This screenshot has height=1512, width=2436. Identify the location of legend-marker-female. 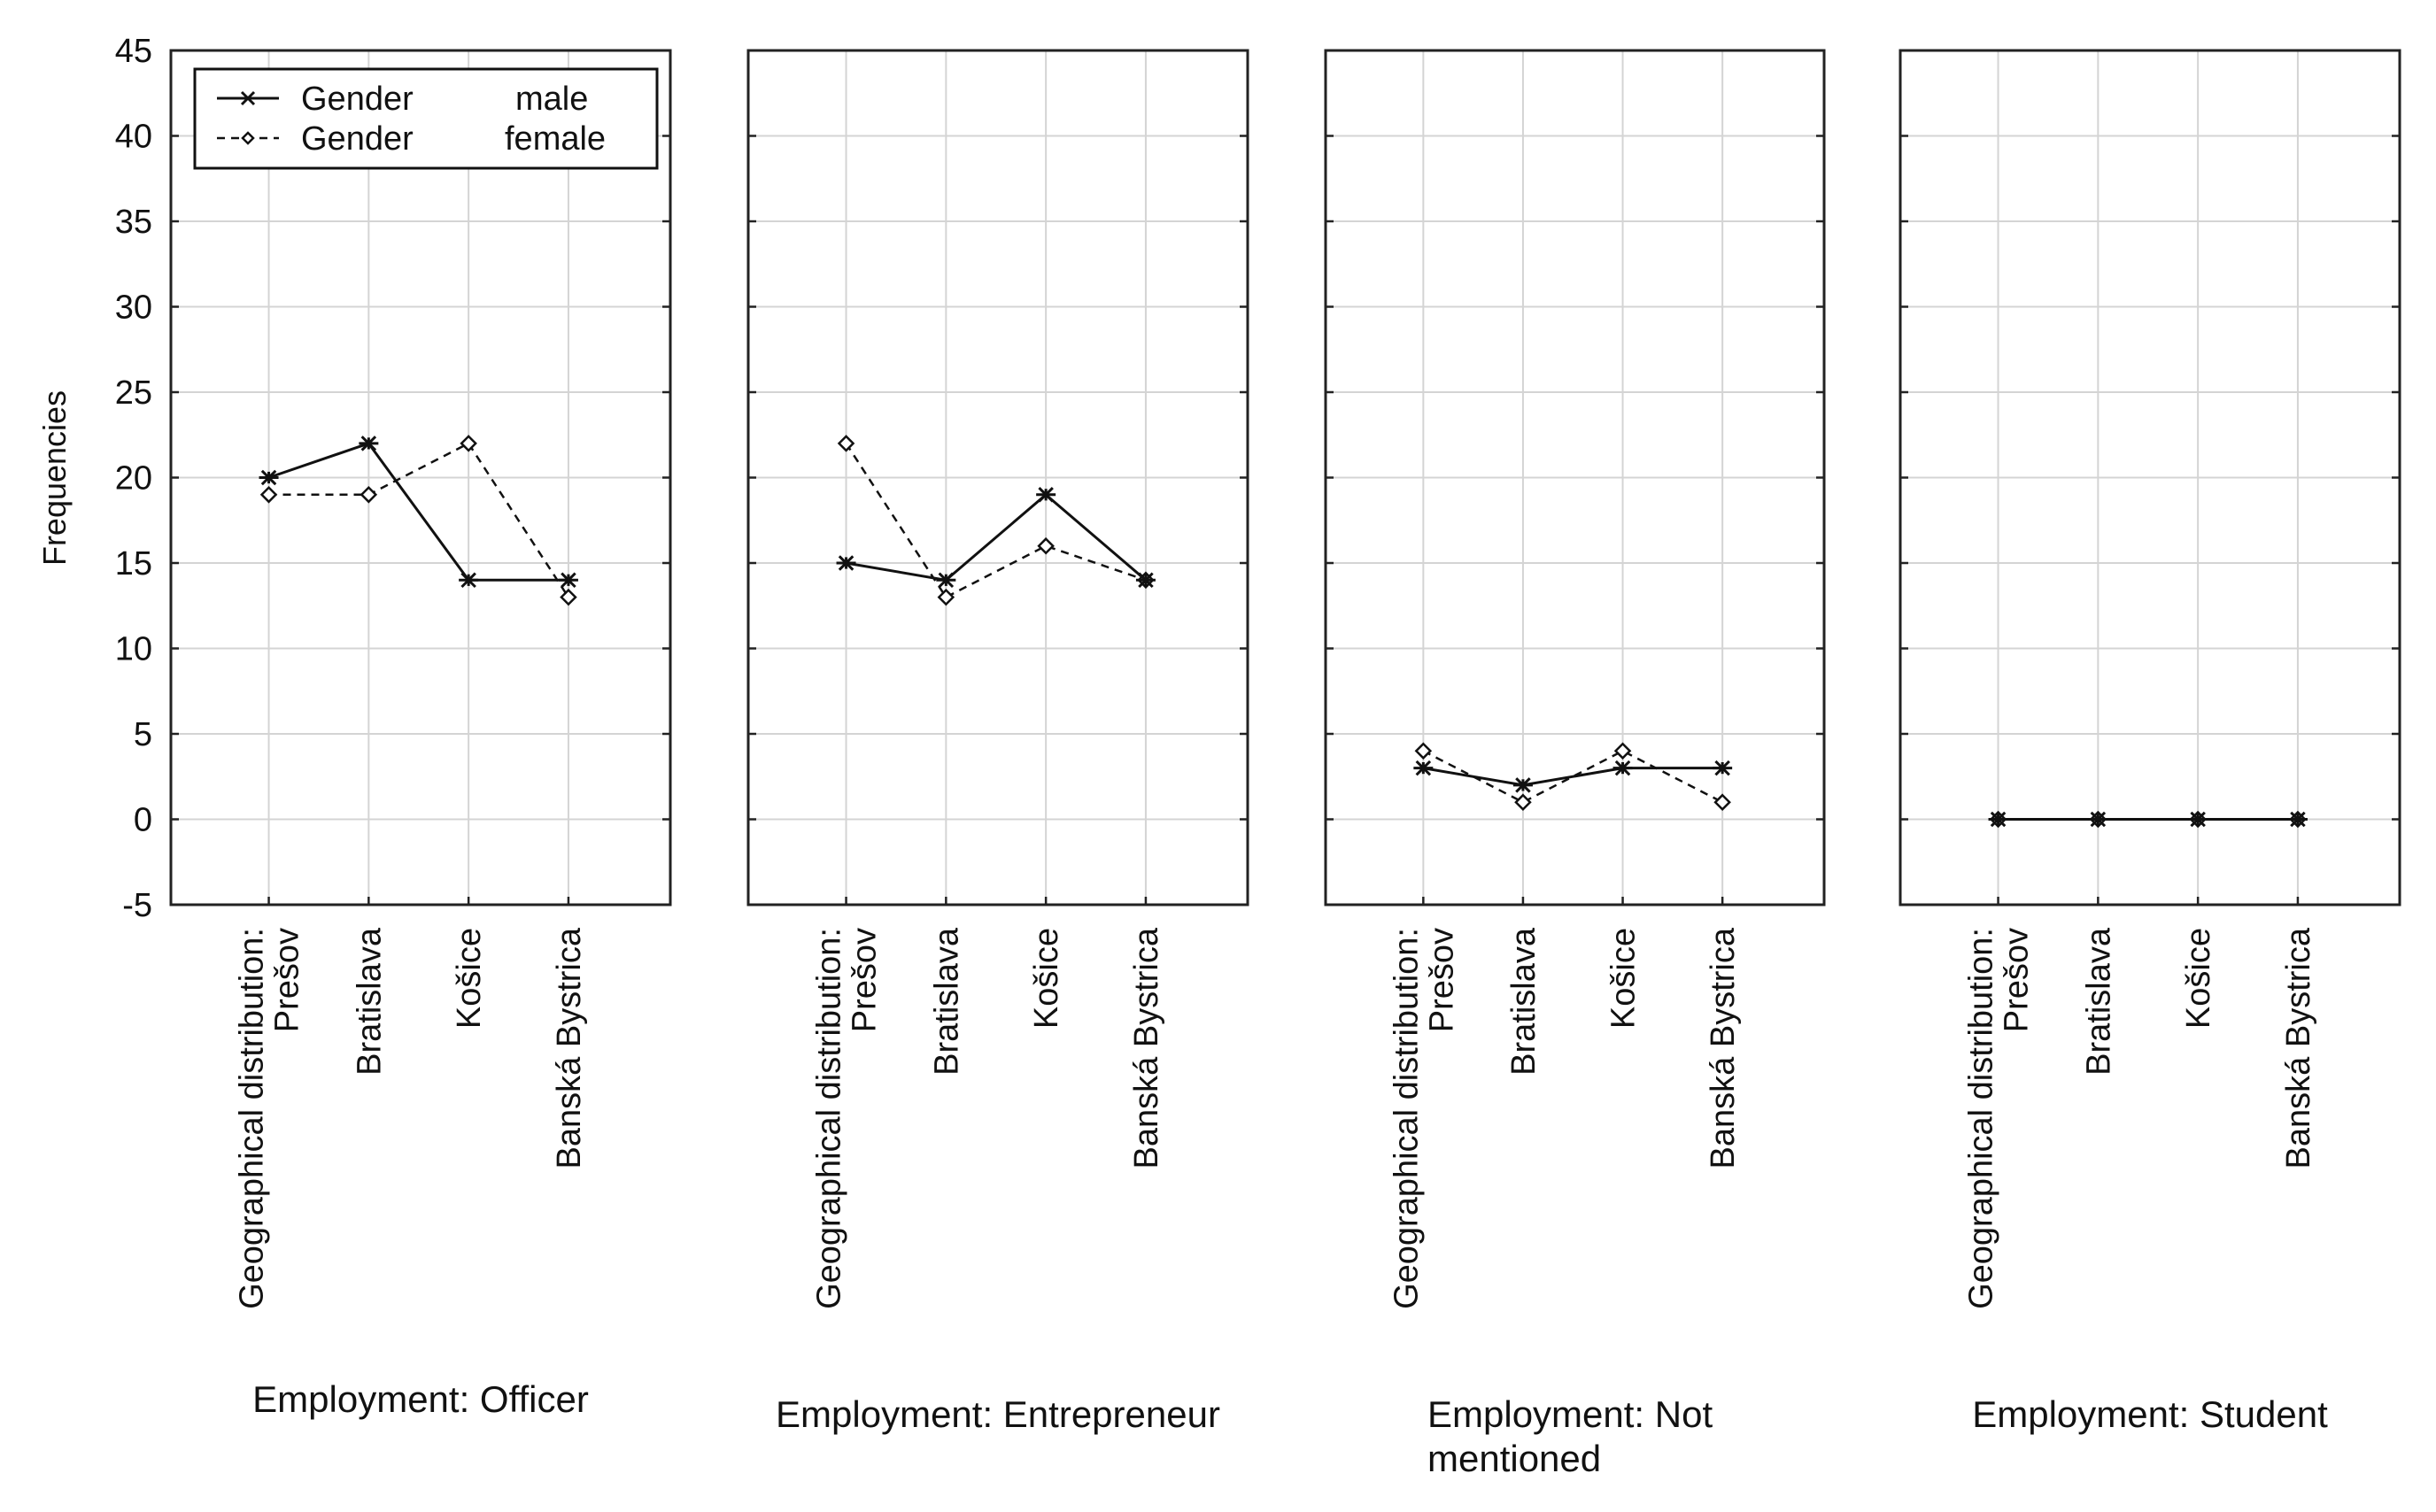
(248, 138).